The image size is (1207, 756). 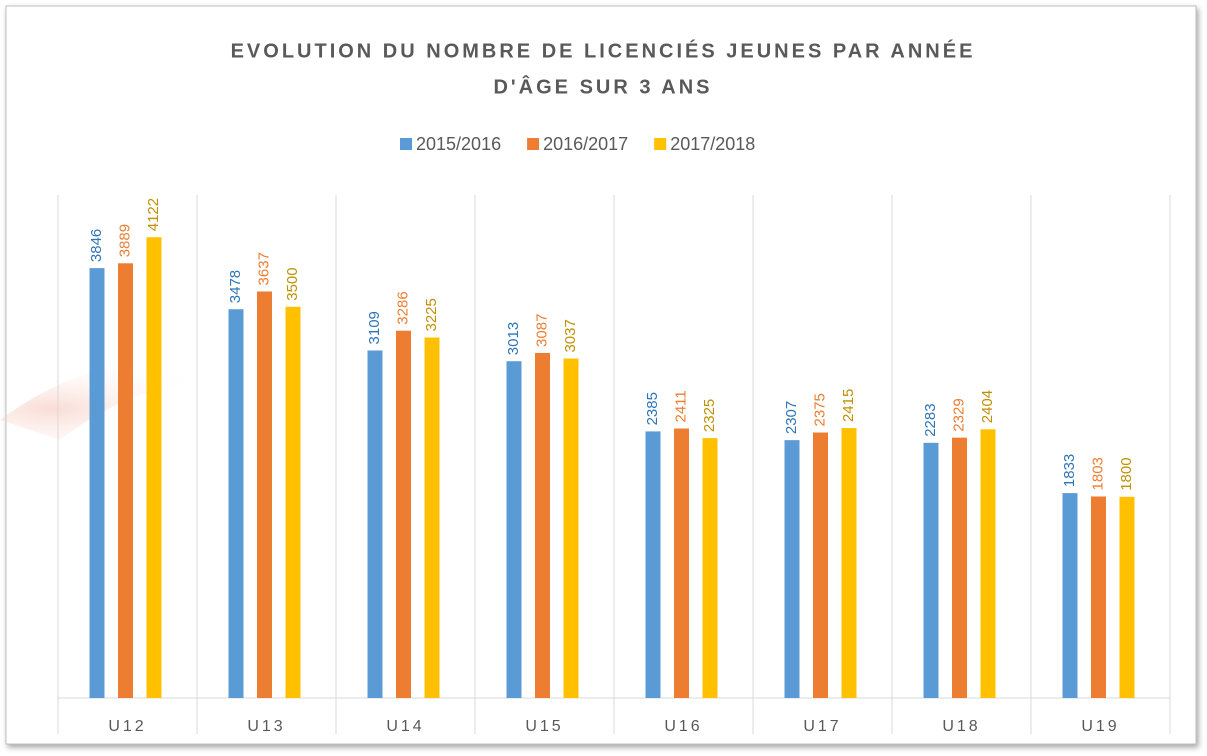 I want to click on background-swoosh, so click(x=130, y=401).